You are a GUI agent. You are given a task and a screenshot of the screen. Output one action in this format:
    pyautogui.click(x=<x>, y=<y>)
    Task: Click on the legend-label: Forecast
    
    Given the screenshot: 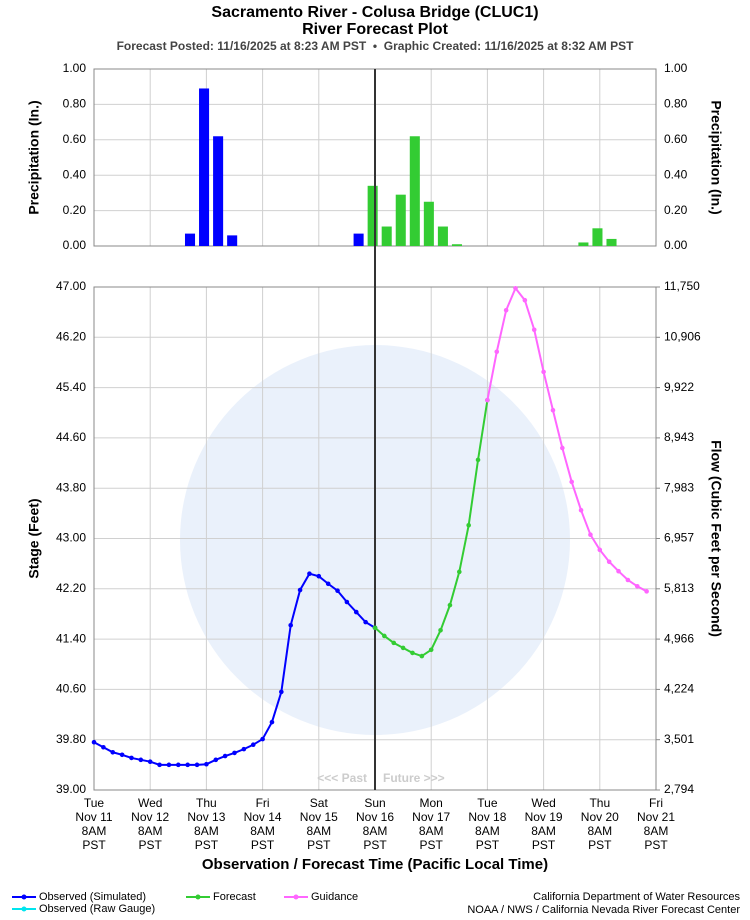 What is the action you would take?
    pyautogui.click(x=234, y=897)
    